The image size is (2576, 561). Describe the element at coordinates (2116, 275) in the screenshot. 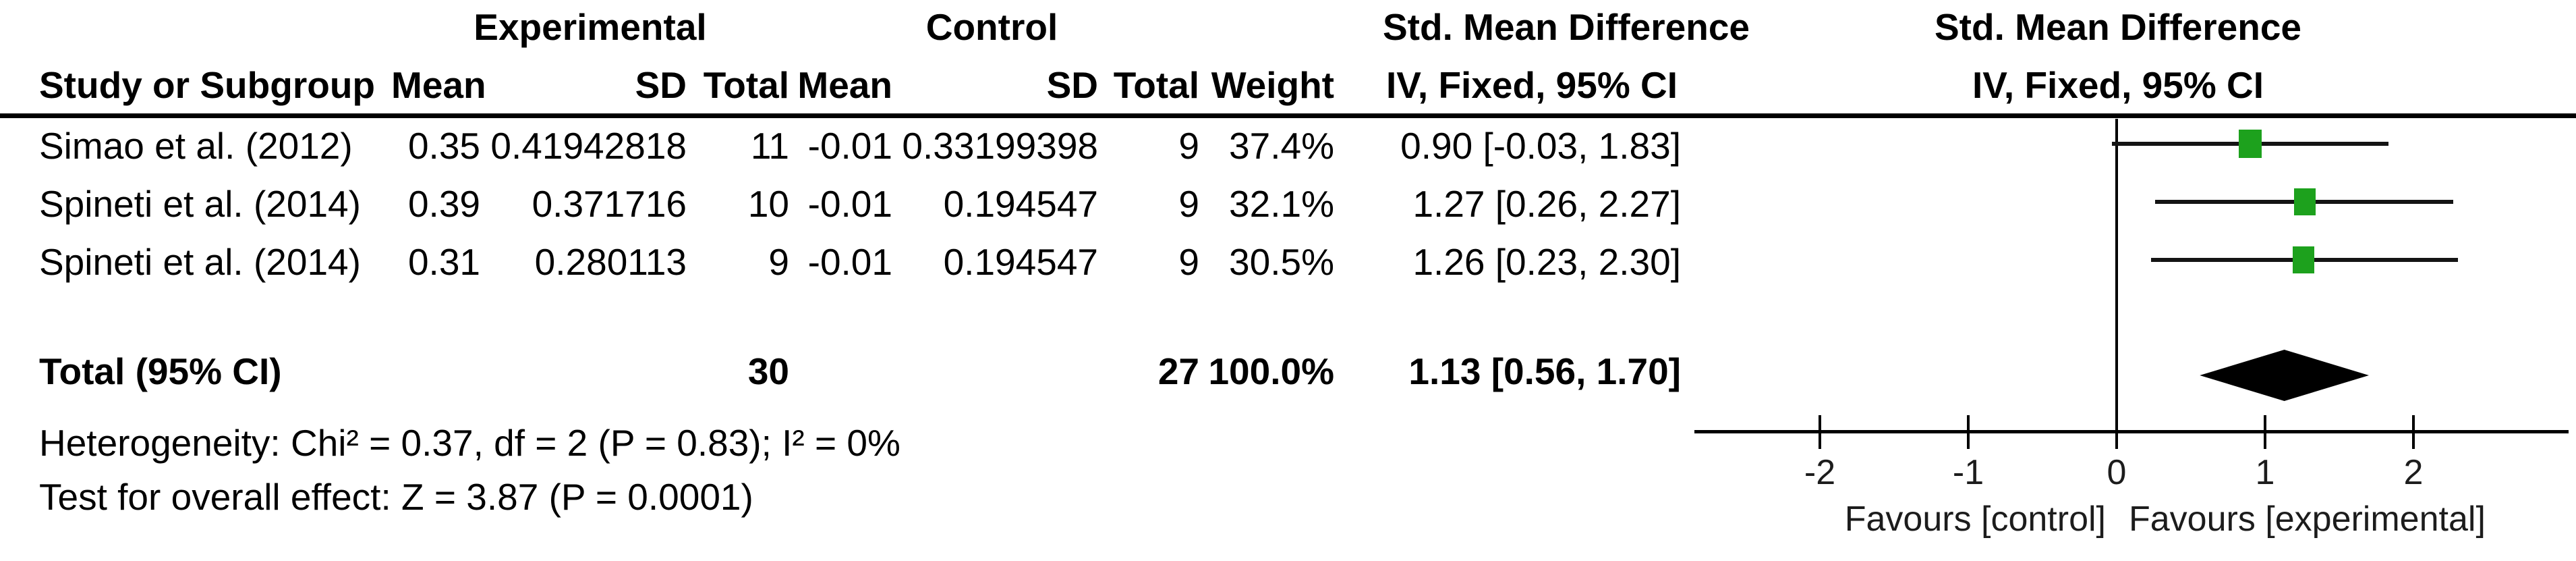

I see `zero-effect-line` at that location.